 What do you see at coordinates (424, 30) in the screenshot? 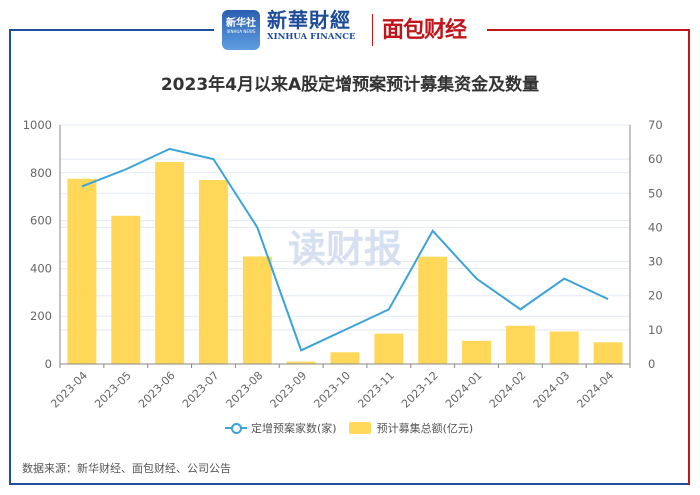
I see `mianbao-finance-logo: 面包财经` at bounding box center [424, 30].